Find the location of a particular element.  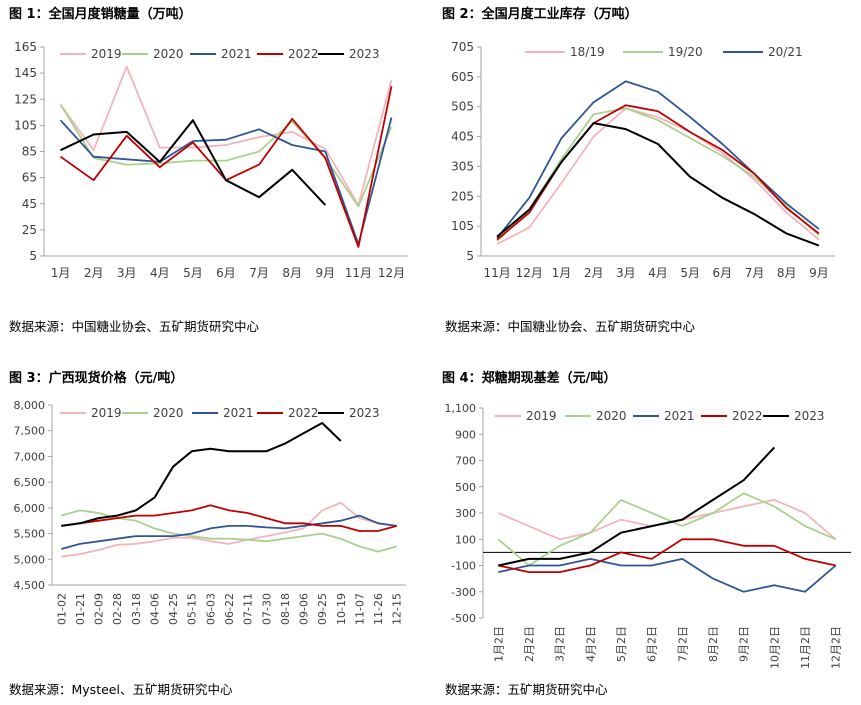

y-tick-label: 1,100 is located at coordinates (461, 408).